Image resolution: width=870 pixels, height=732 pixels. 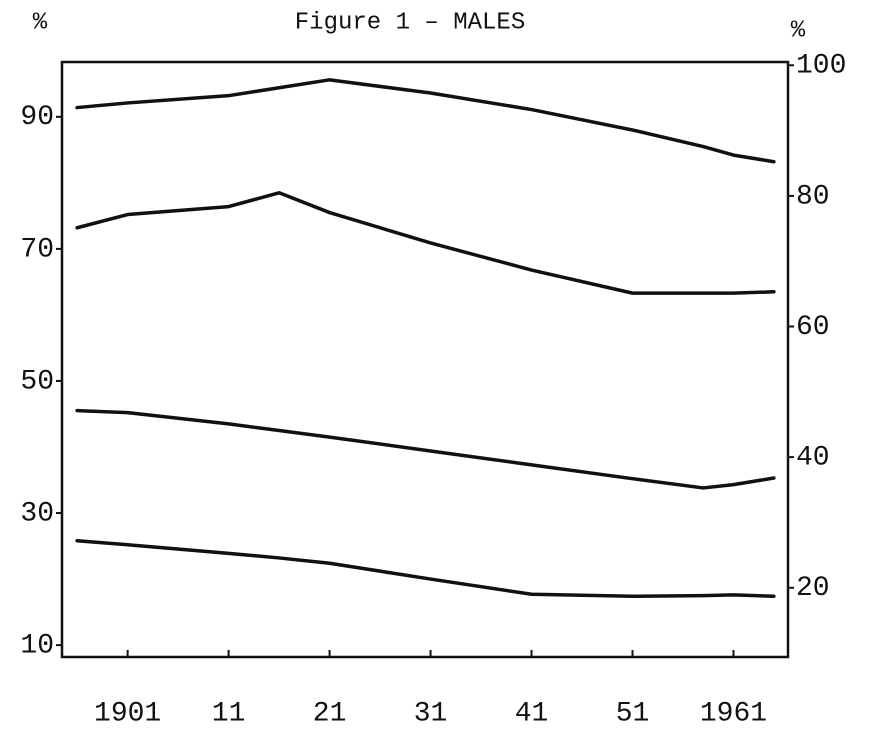 I want to click on y-tick-label: 30, so click(x=37, y=513).